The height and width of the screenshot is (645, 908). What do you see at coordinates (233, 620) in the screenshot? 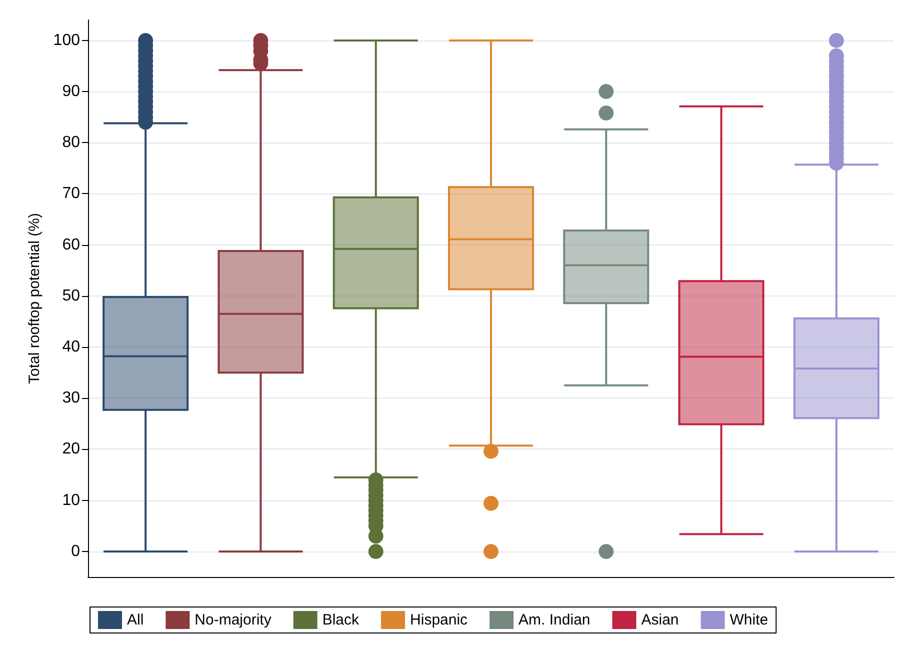
I see `legend-label: No-majority` at bounding box center [233, 620].